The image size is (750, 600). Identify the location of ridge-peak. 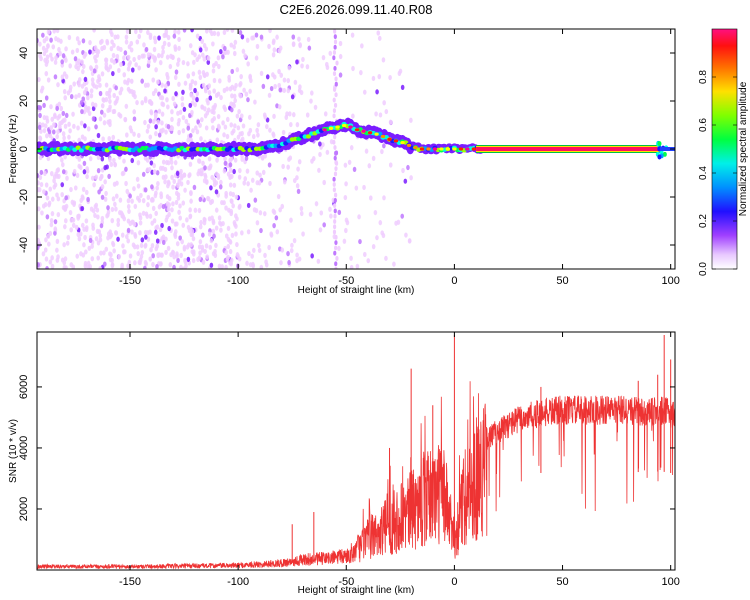
(441, 149).